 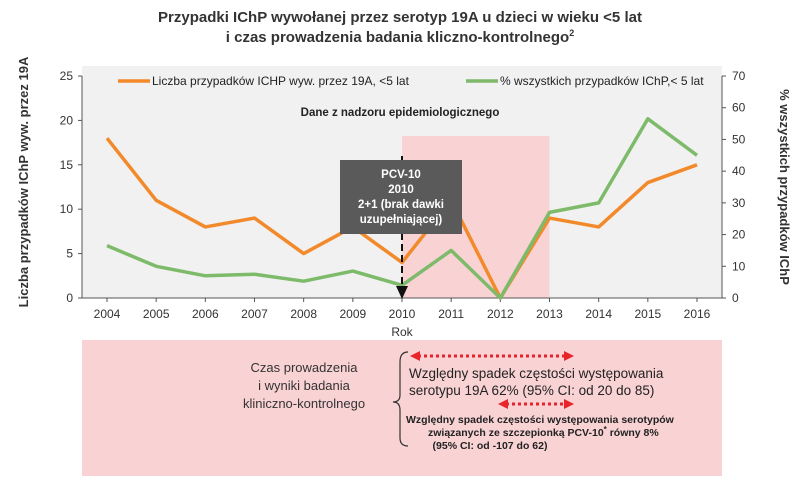 What do you see at coordinates (69, 254) in the screenshot?
I see `left-tick-label: 5` at bounding box center [69, 254].